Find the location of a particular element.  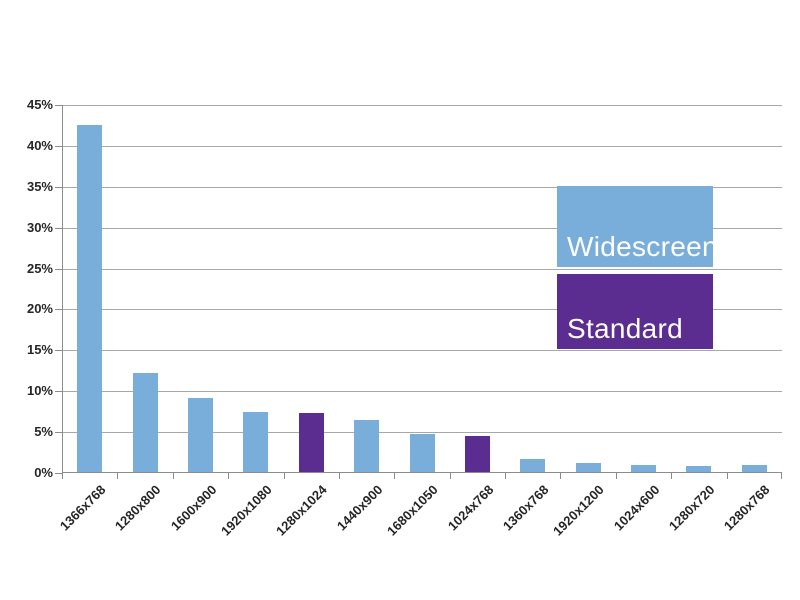

bar-1366x768 is located at coordinates (90, 298).